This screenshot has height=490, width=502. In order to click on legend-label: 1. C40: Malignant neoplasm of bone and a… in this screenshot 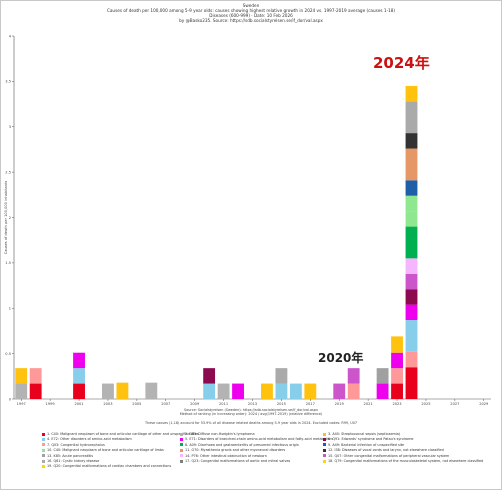, I will do `click(123, 434)`.